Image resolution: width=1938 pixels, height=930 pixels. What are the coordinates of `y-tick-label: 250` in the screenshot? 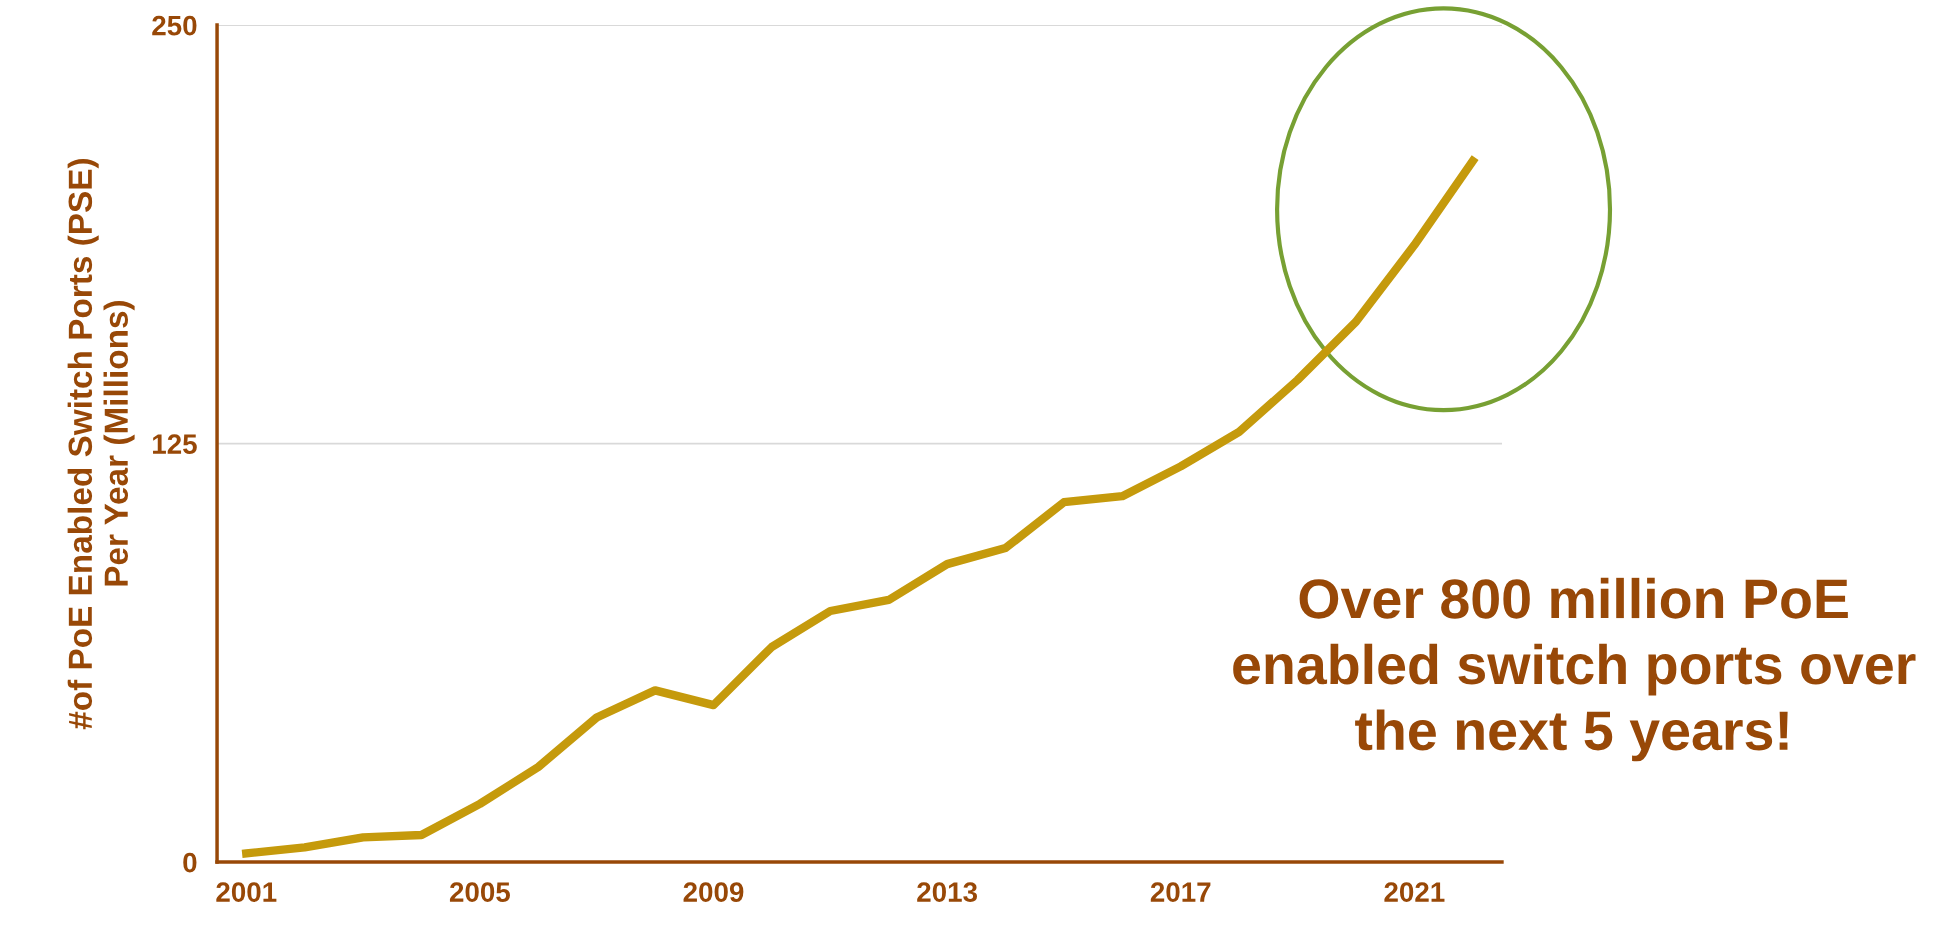 It's located at (174, 25).